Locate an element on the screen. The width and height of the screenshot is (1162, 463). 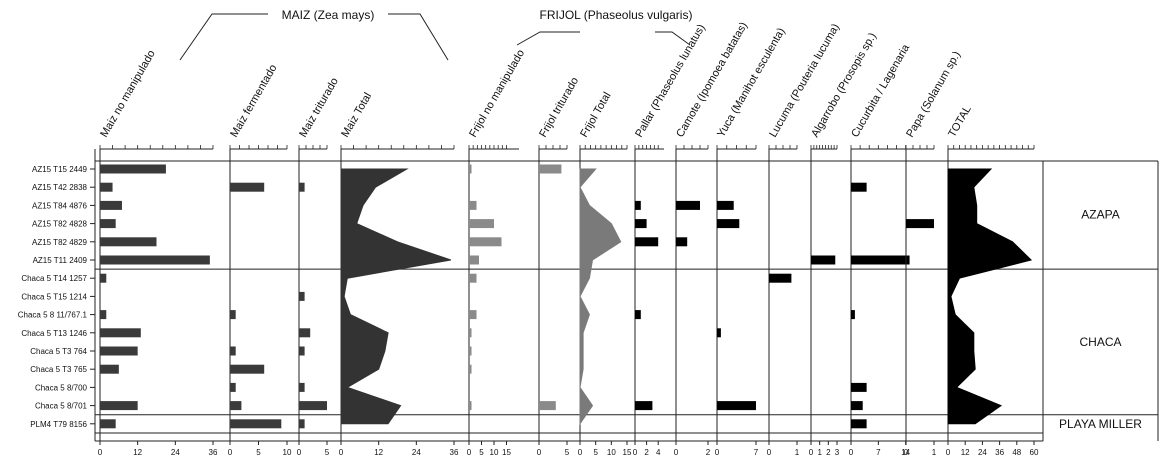
sample-label: PLM4 T79 8156 is located at coordinates (58, 424).